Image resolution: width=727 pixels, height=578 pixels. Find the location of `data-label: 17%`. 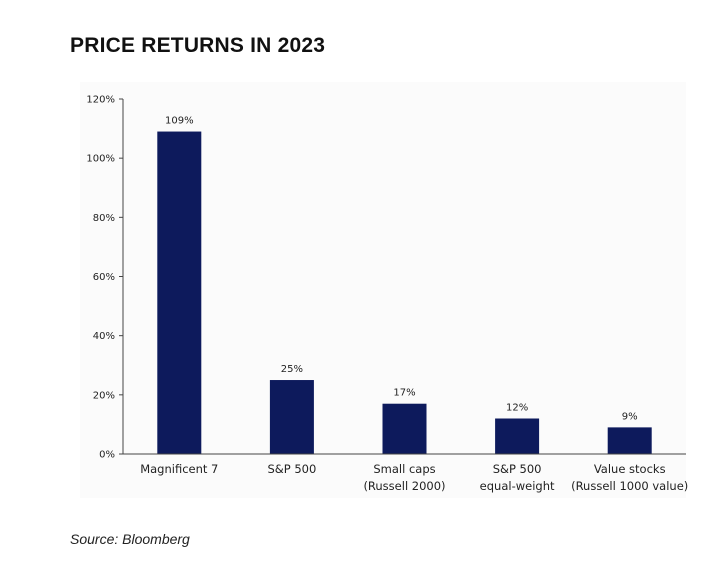

data-label: 17% is located at coordinates (404, 393).